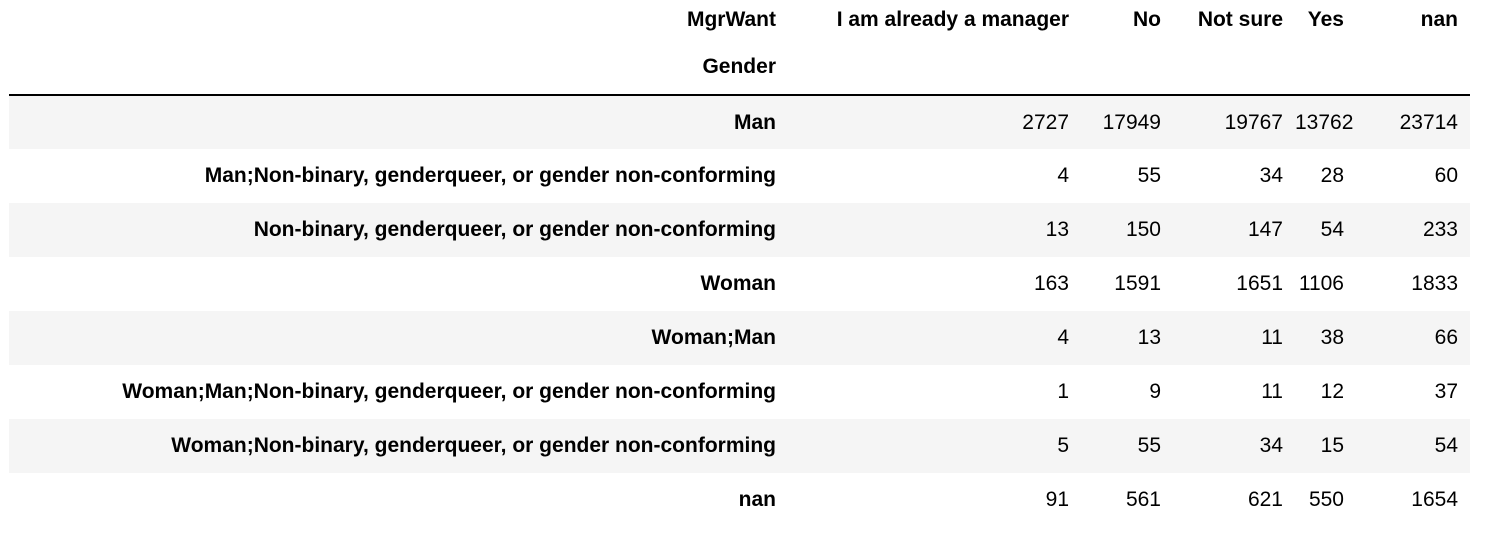 The width and height of the screenshot is (1486, 536). What do you see at coordinates (1324, 122) in the screenshot?
I see `table-cell: 13762` at bounding box center [1324, 122].